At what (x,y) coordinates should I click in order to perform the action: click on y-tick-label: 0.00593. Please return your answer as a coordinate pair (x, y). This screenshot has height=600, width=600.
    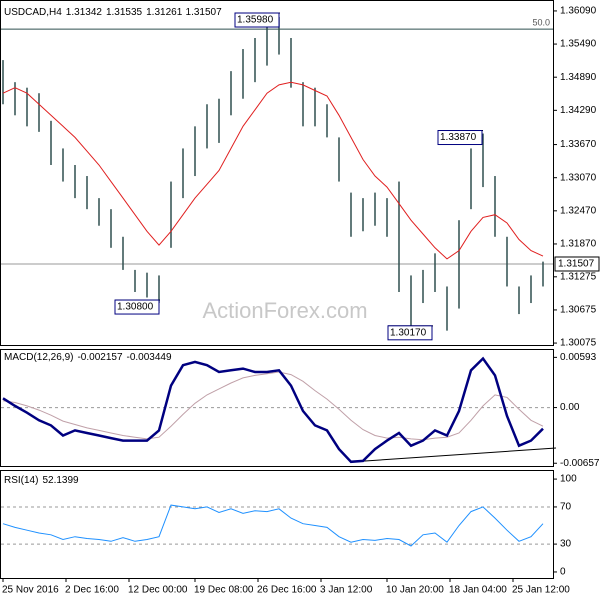
    Looking at the image, I should click on (578, 357).